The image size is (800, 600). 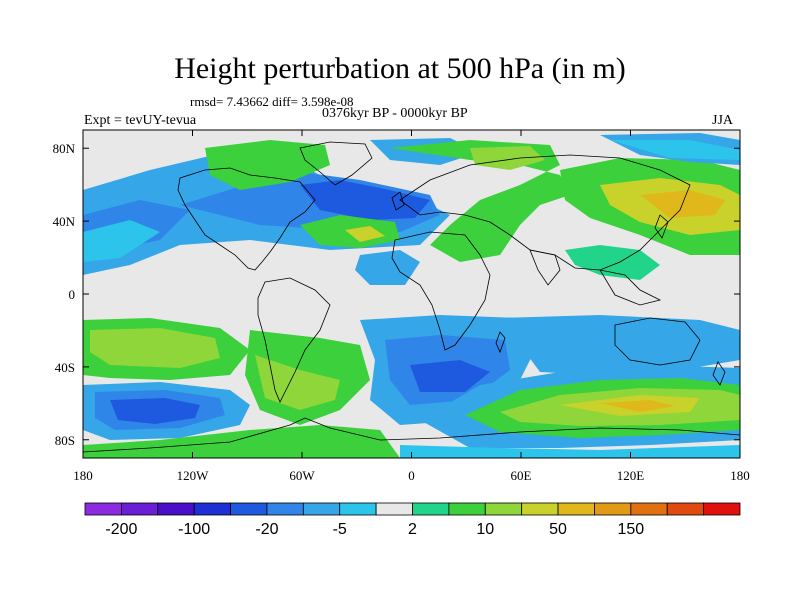 What do you see at coordinates (387, 267) in the screenshot?
I see `contour-africa-blue` at bounding box center [387, 267].